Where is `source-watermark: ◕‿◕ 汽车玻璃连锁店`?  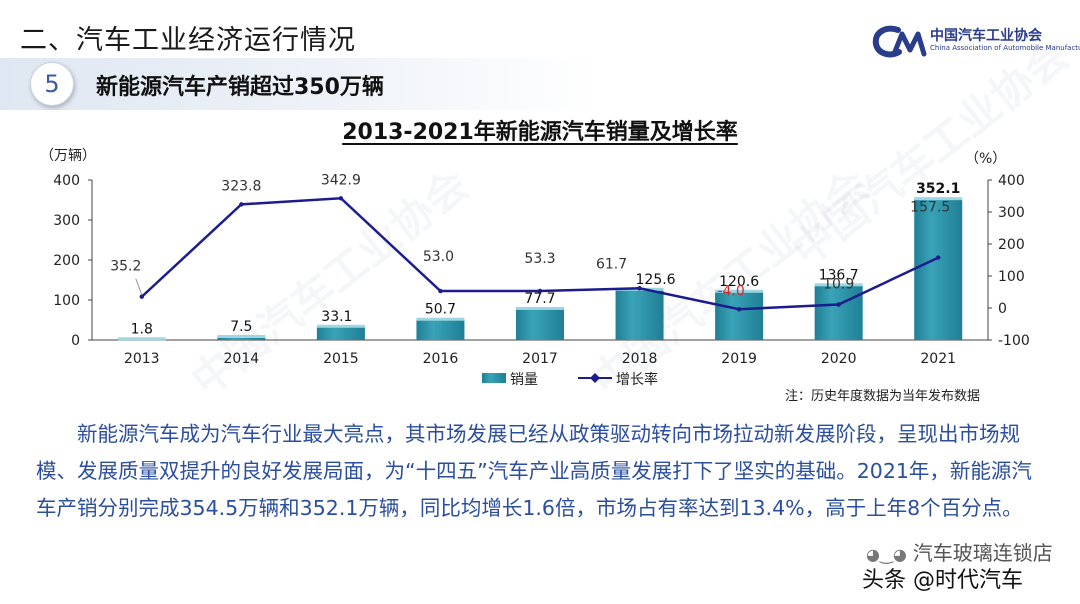
source-watermark: ◕‿◕ 汽车玻璃连锁店 is located at coordinates (959, 551).